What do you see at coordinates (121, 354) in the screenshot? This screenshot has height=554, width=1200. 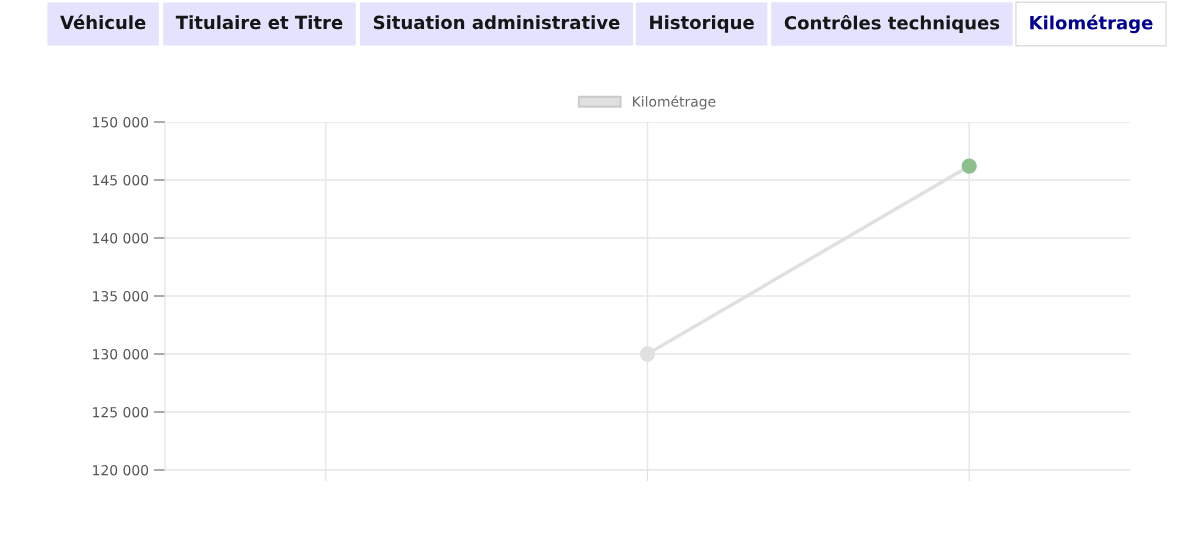 I see `y-tick-label: 130 000` at bounding box center [121, 354].